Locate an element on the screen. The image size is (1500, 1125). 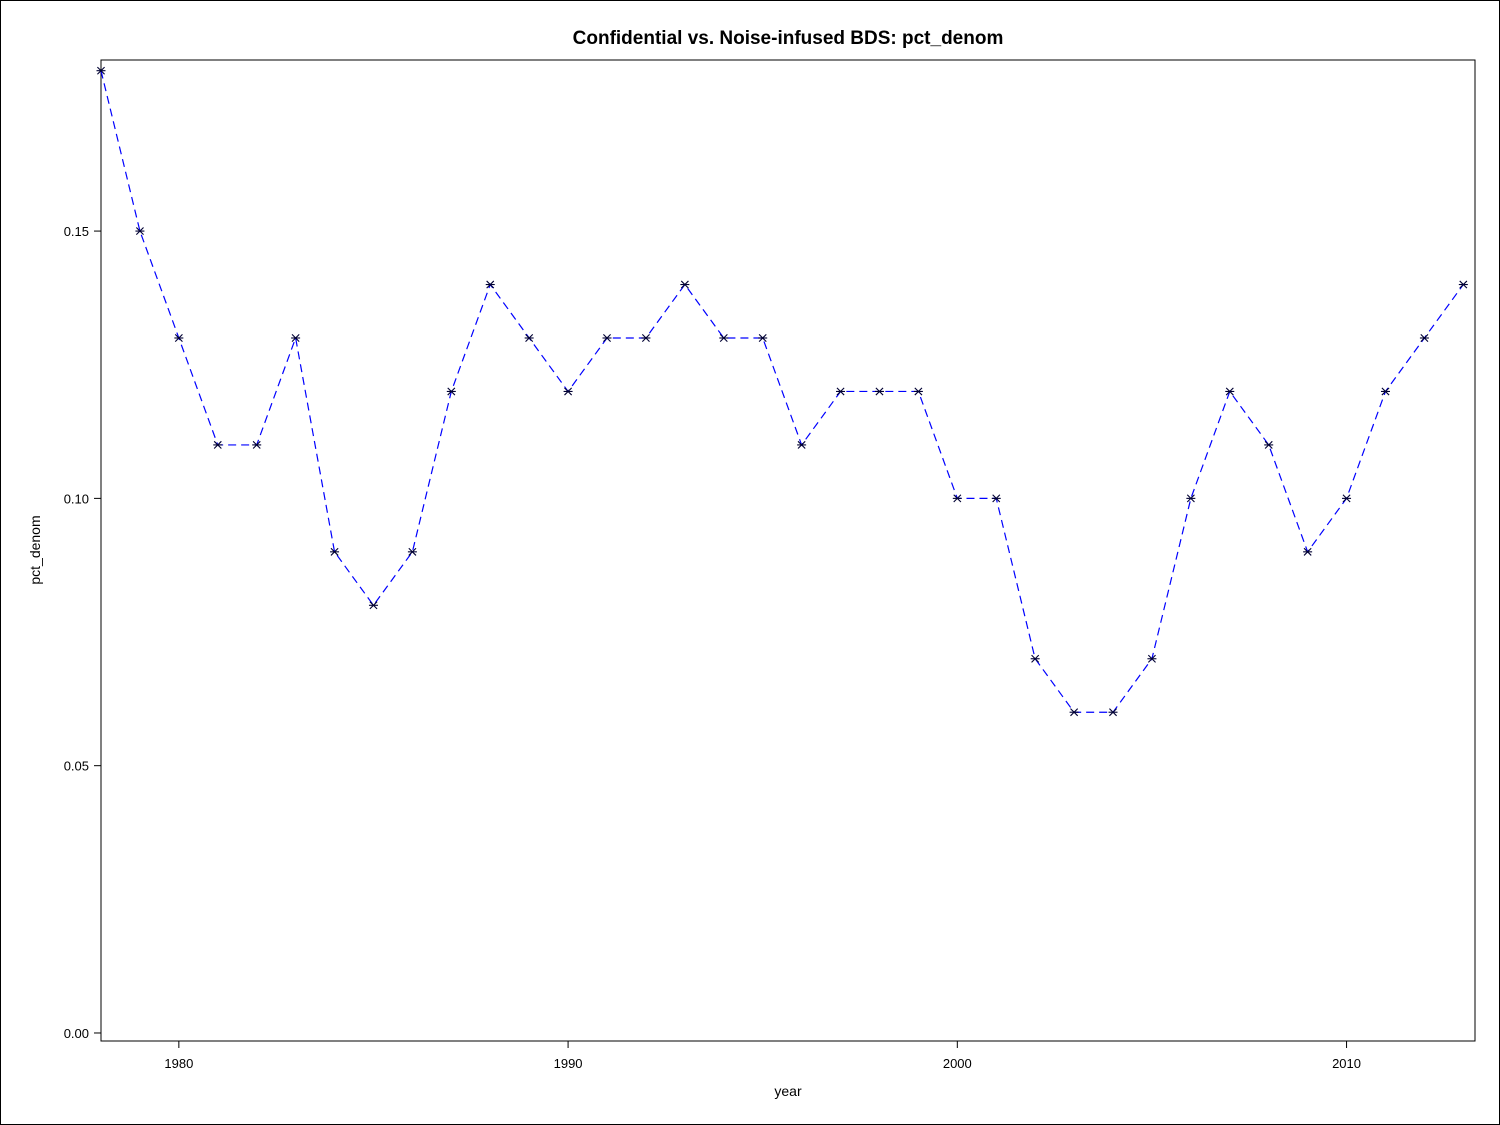
x-tick-label: 2010 is located at coordinates (1346, 1063).